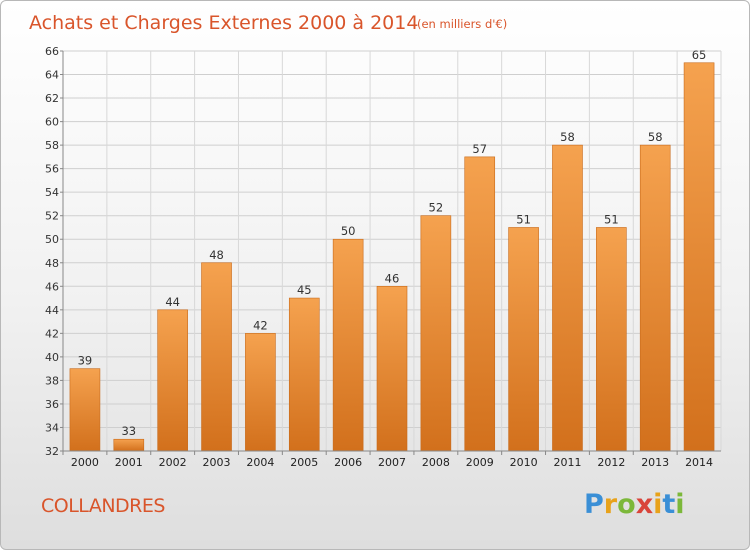 The height and width of the screenshot is (550, 750). Describe the element at coordinates (610, 504) in the screenshot. I see `logo-letter: r` at that location.